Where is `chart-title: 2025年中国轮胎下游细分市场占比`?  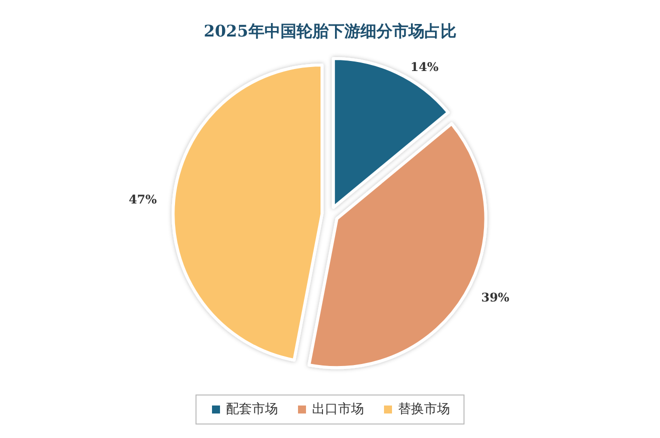
chart-title: 2025年中国轮胎下游细分市场占比 is located at coordinates (330, 31).